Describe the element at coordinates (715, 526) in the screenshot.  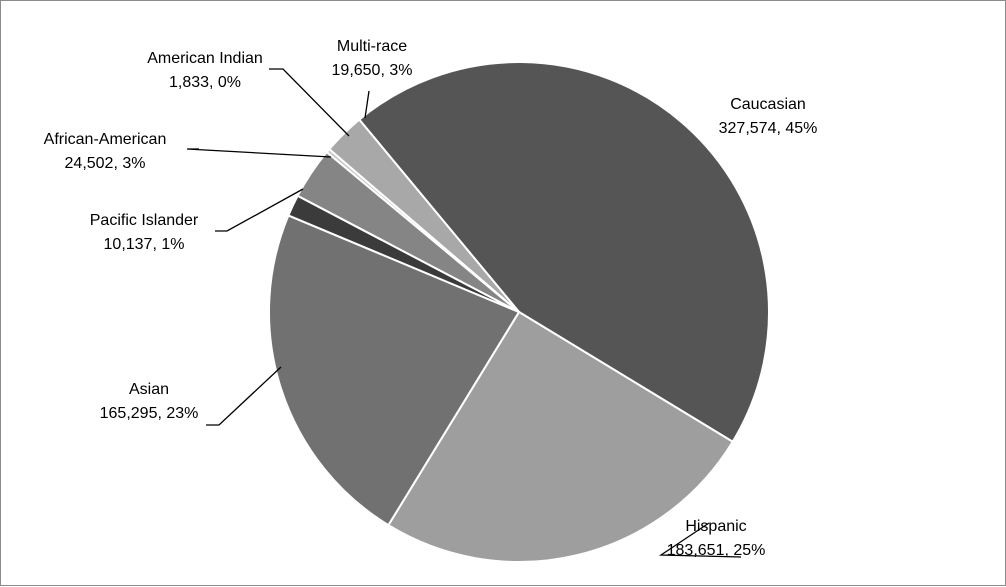
I see `slice-label-name-hispanic: Hispanic` at that location.